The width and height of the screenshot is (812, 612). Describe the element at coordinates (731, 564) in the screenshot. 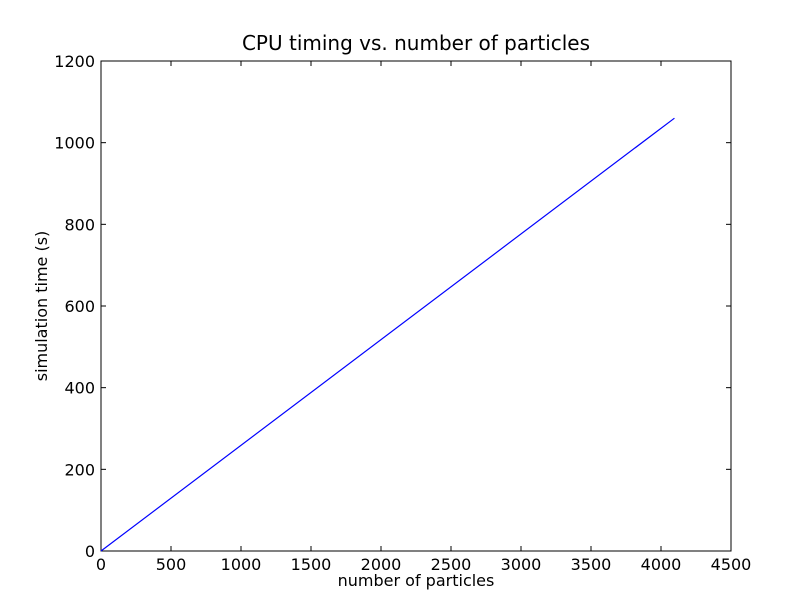

I see `x-tick-label: 4500` at that location.